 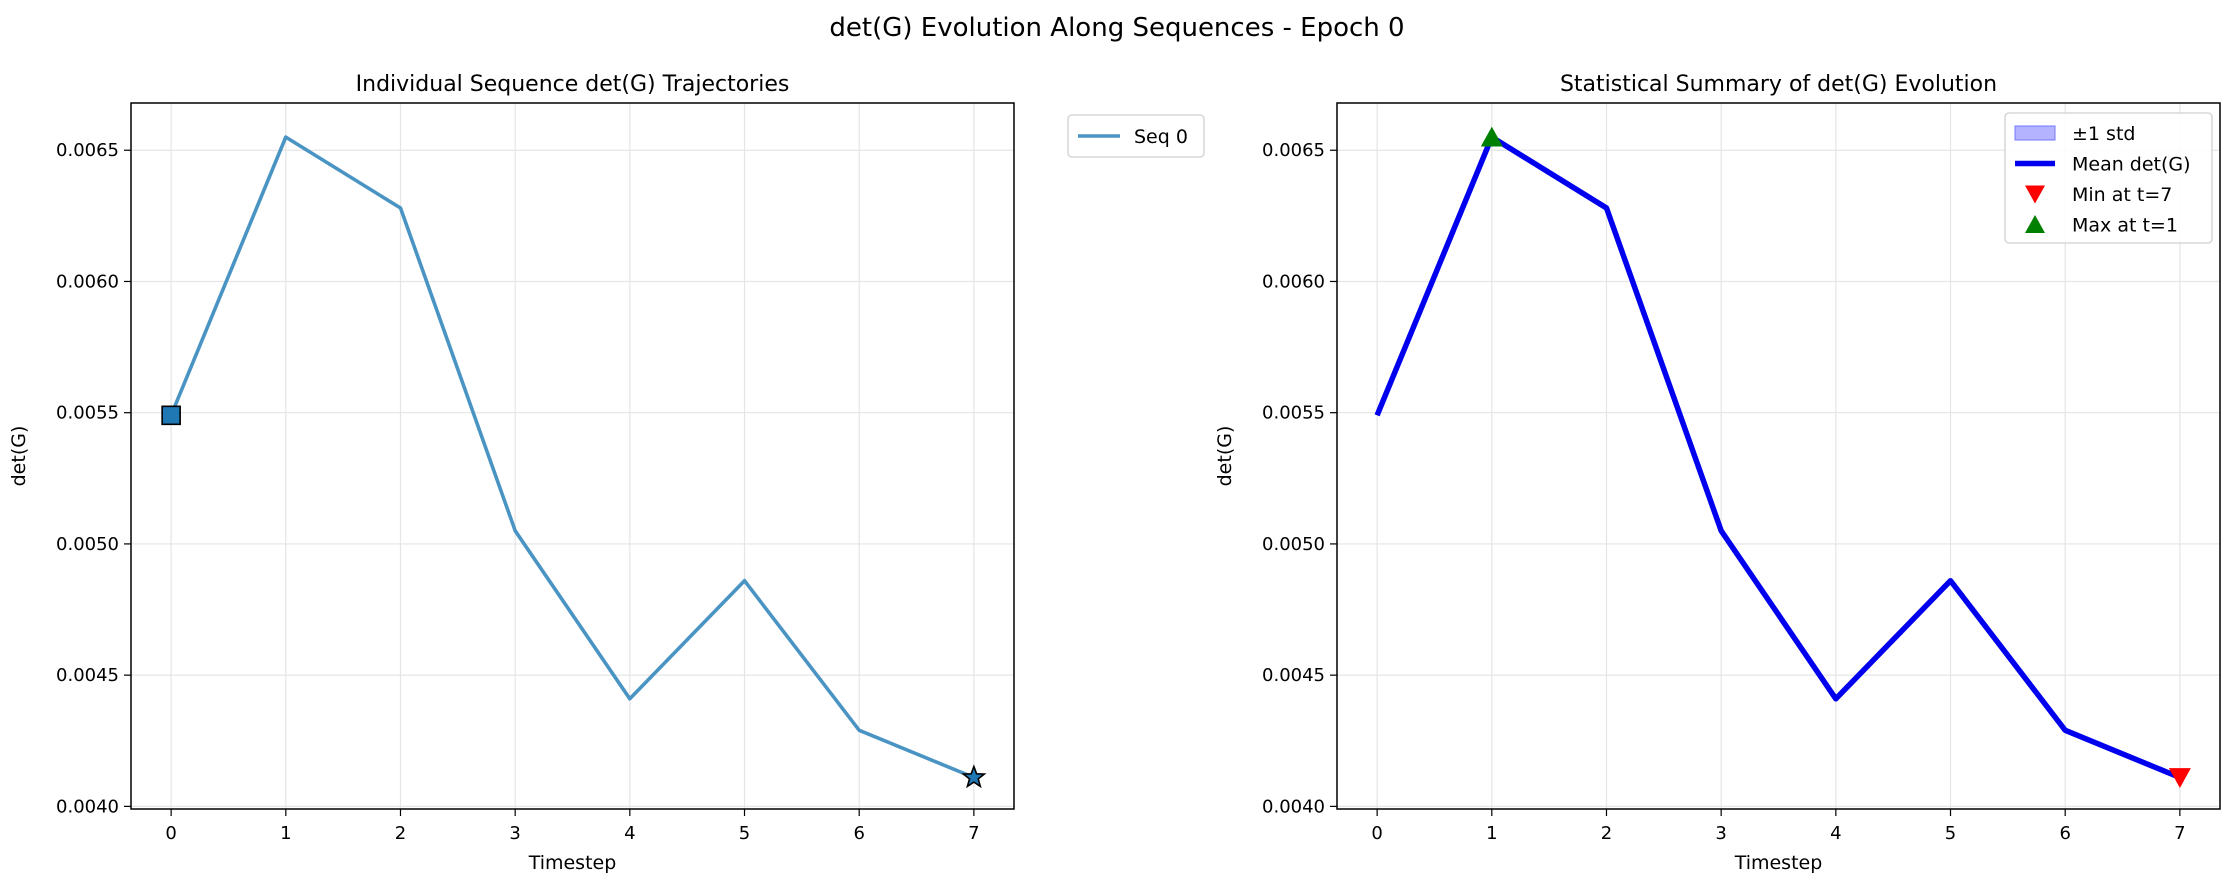 I want to click on start-marker-square, so click(x=171, y=415).